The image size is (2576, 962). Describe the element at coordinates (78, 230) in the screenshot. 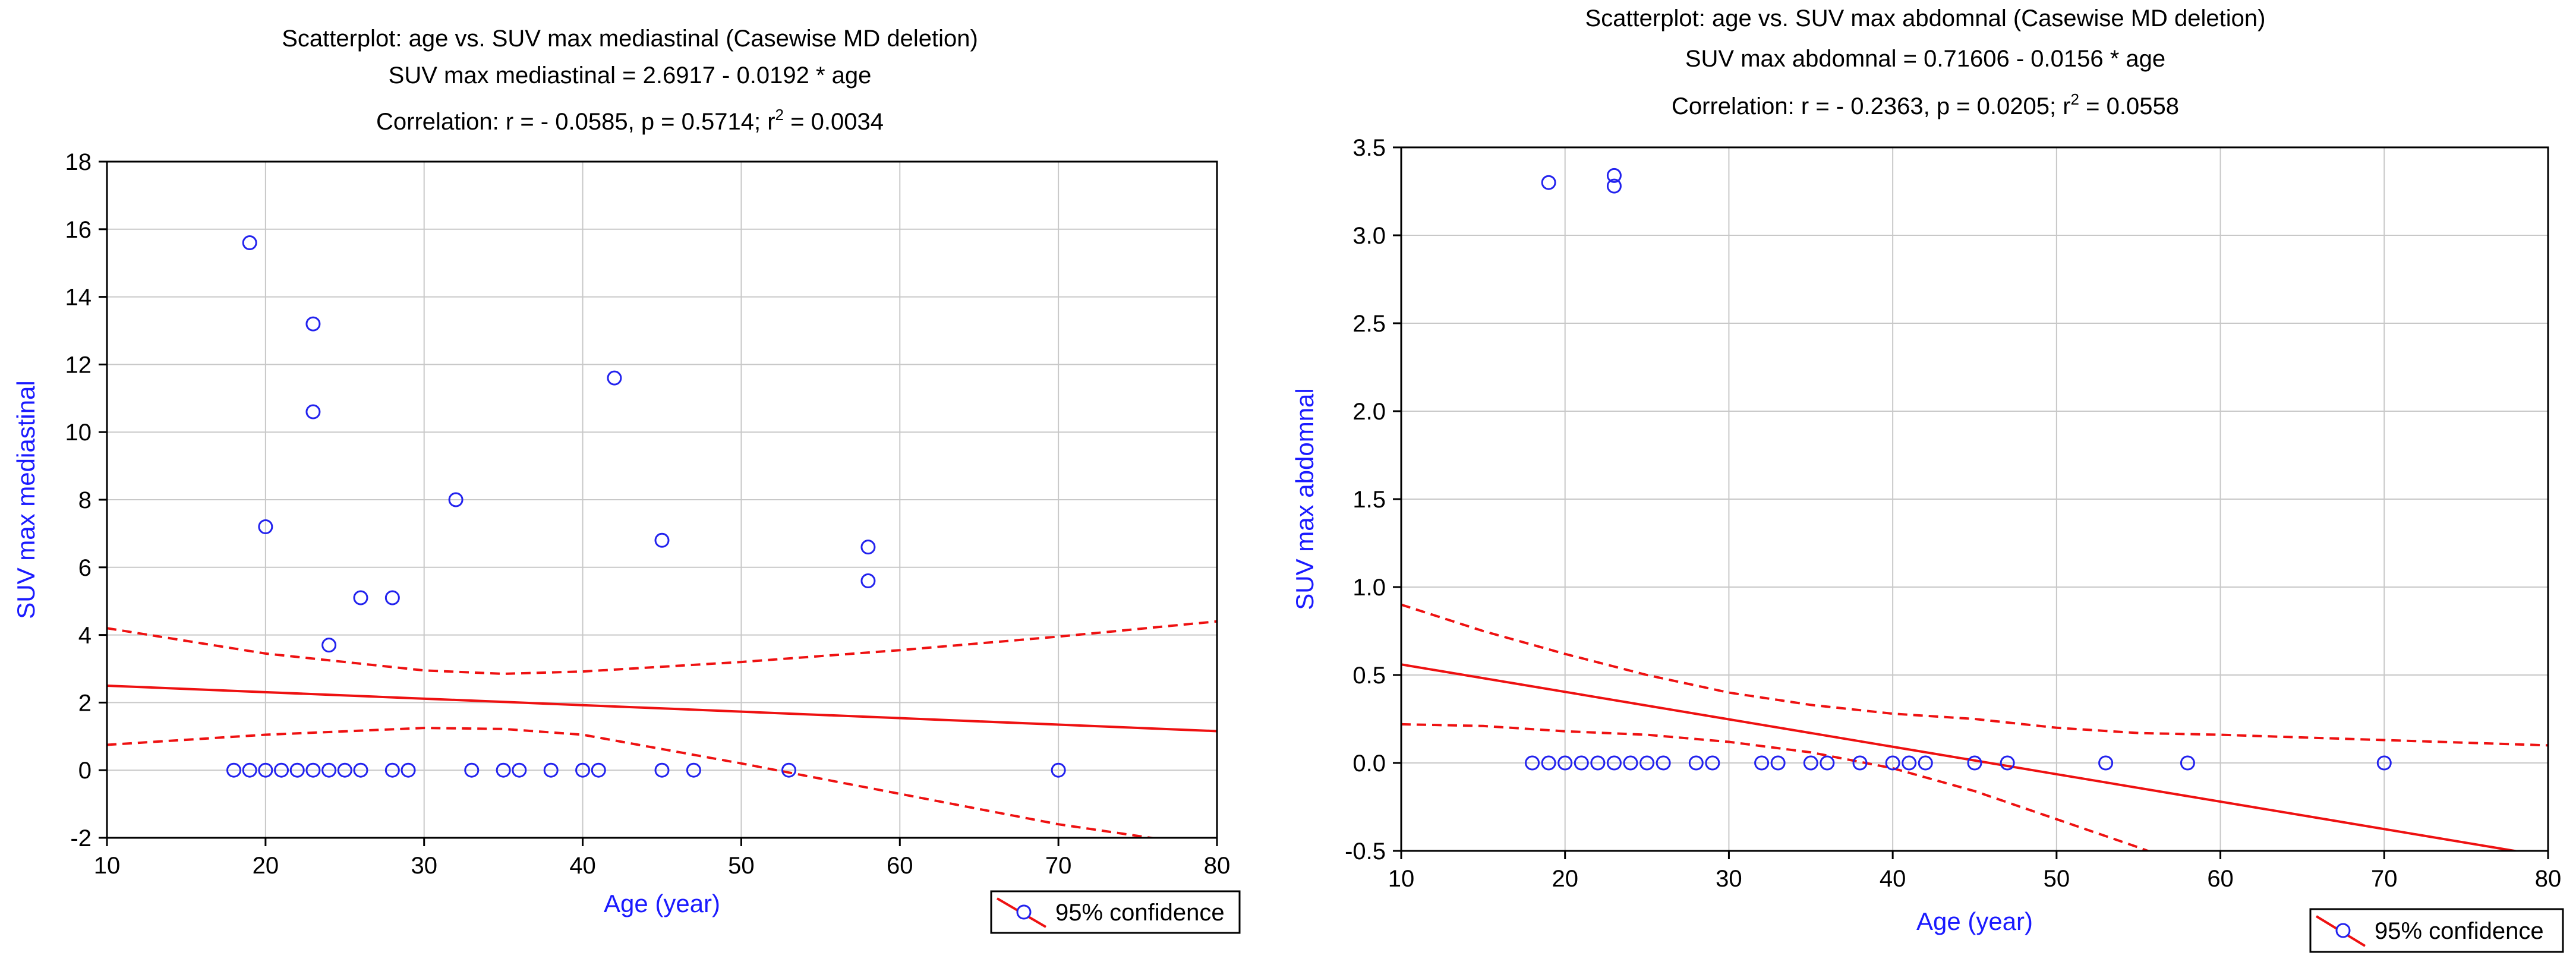

I see `y-tick-label: 16` at that location.